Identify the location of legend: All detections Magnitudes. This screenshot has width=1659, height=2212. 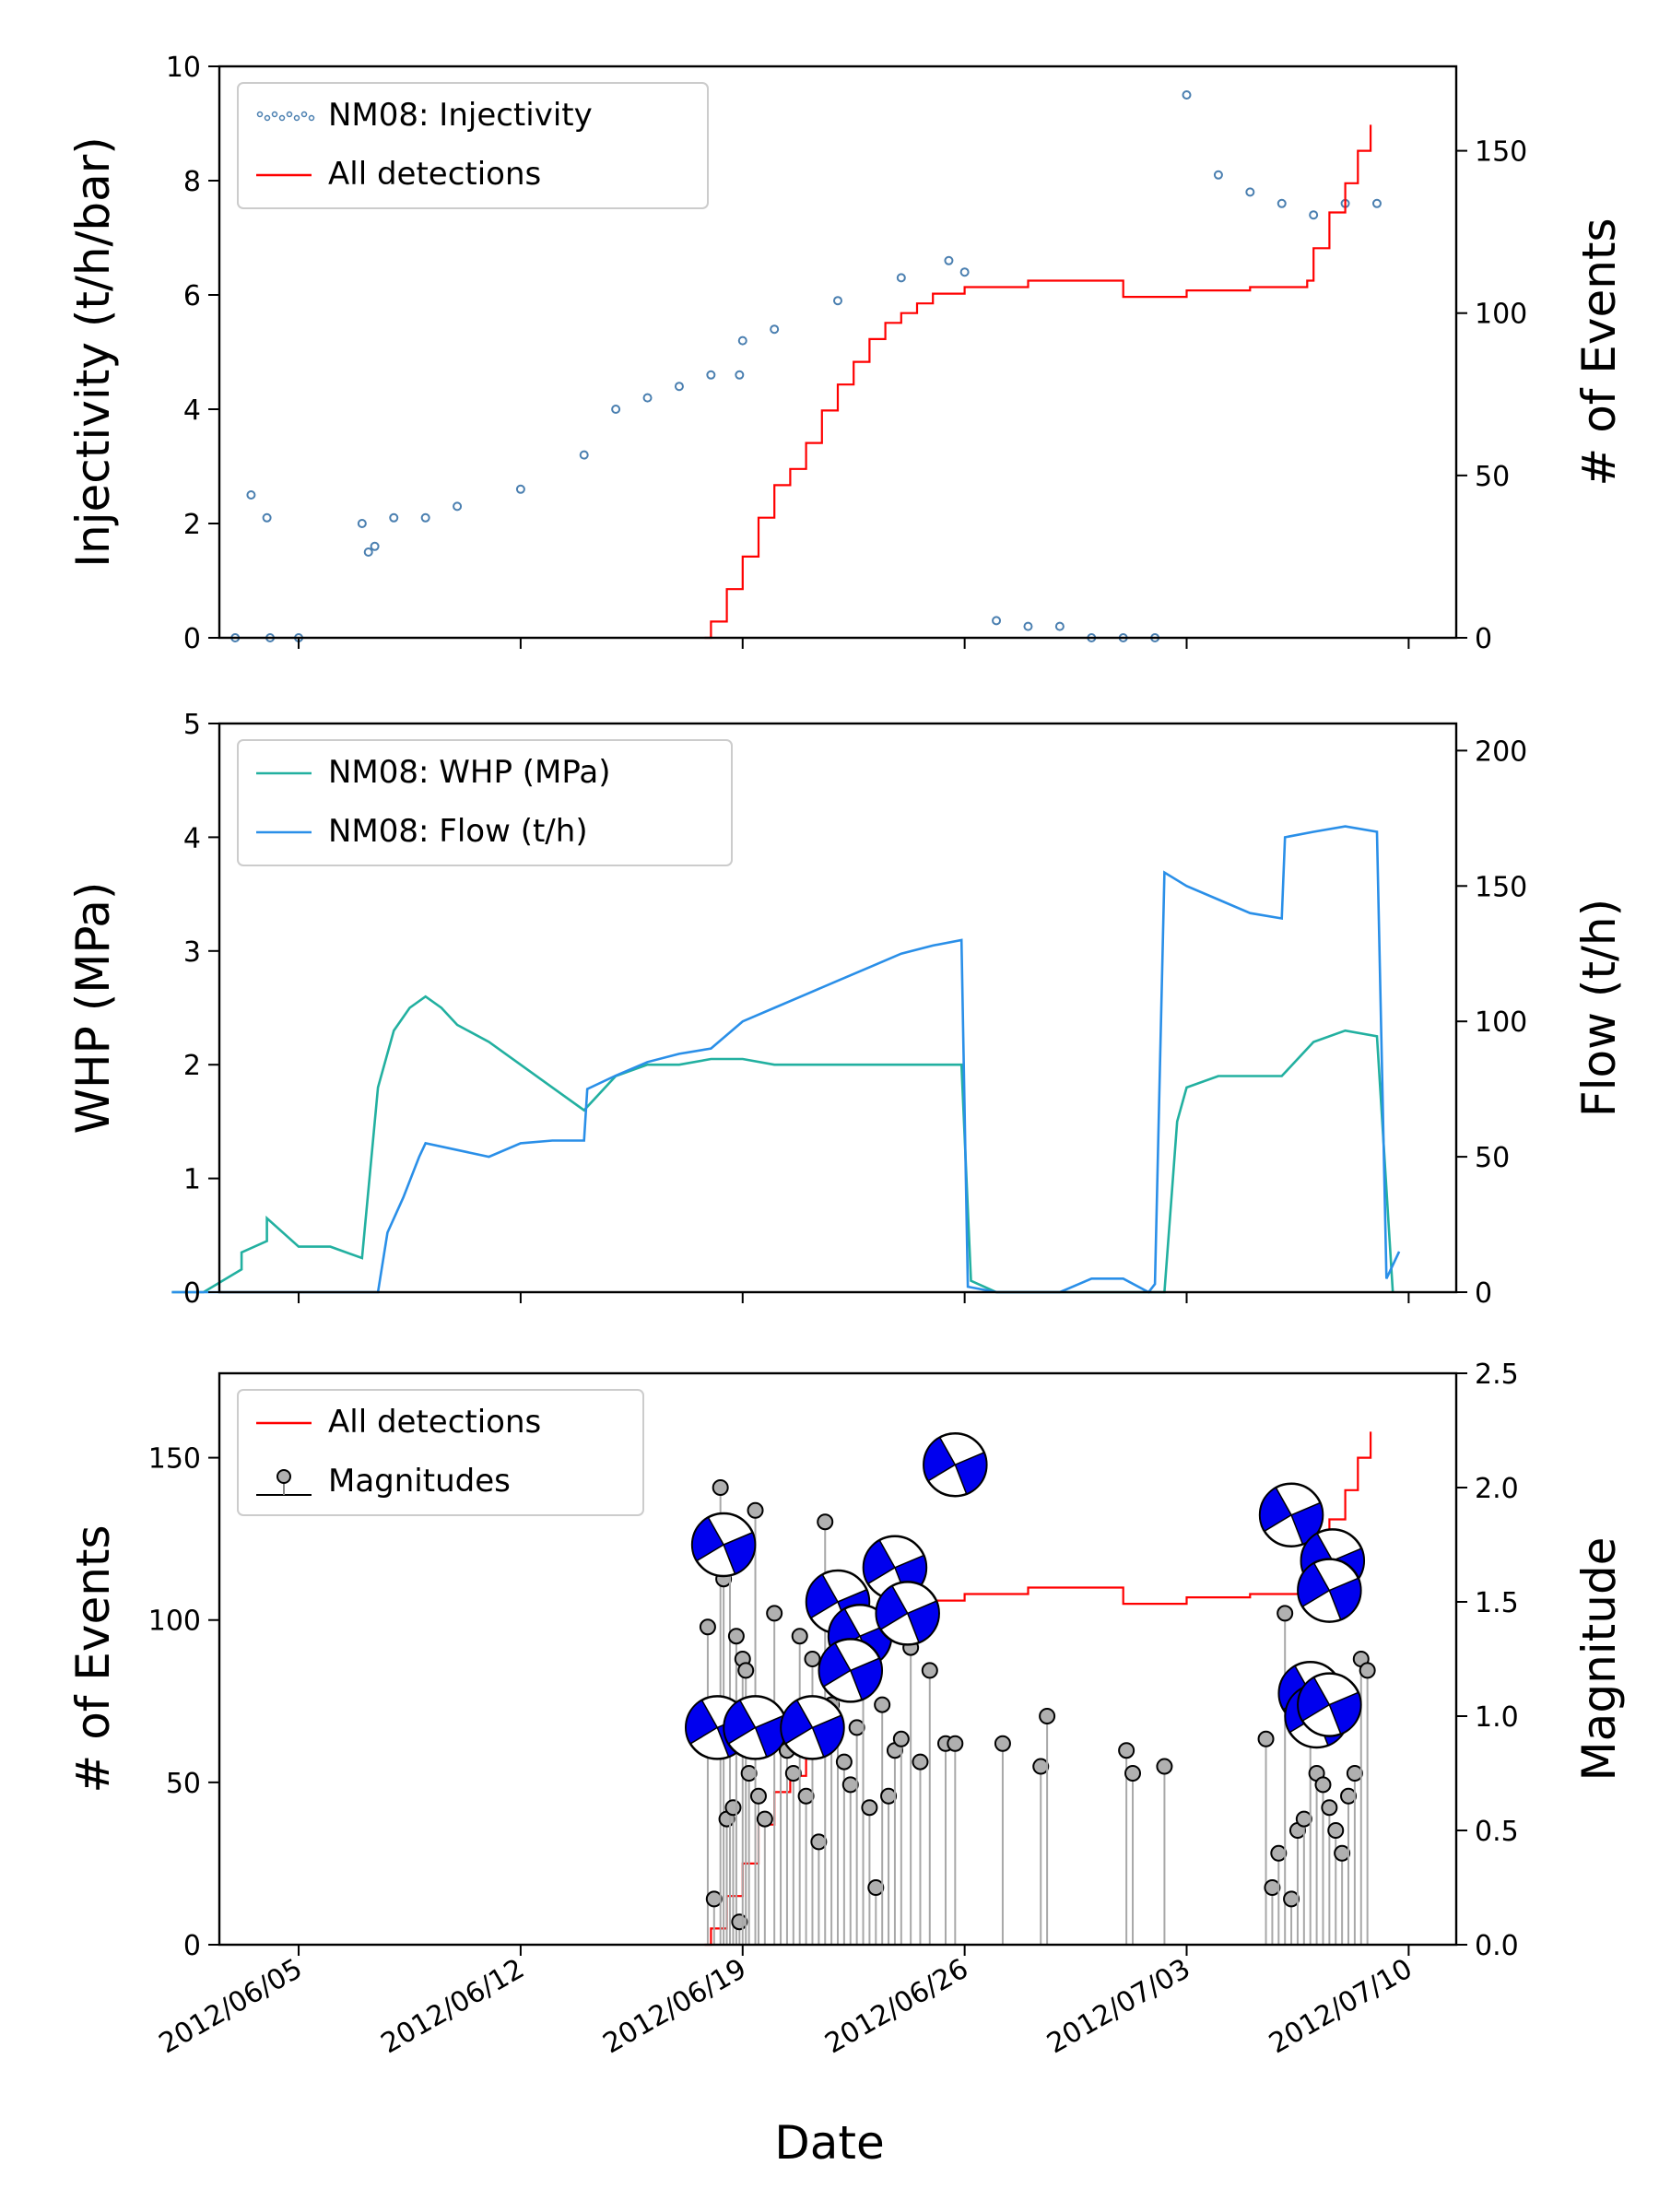
(440, 1452).